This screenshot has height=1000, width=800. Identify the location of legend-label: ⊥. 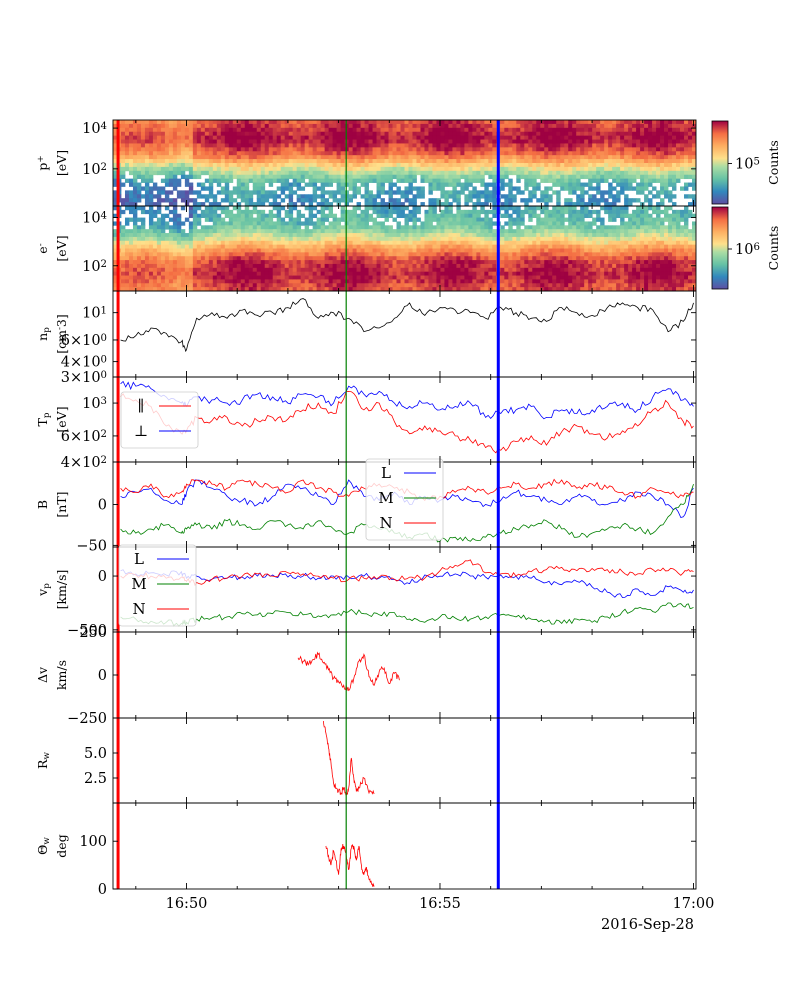
(141, 431).